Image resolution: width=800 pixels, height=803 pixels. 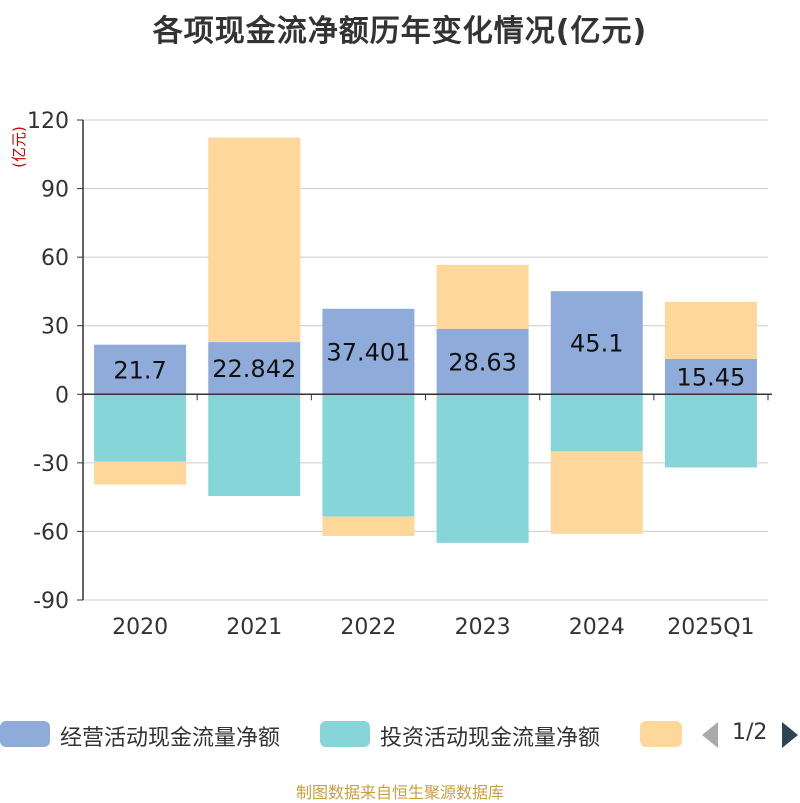 I want to click on x-tick-label: 2023, so click(x=483, y=627).